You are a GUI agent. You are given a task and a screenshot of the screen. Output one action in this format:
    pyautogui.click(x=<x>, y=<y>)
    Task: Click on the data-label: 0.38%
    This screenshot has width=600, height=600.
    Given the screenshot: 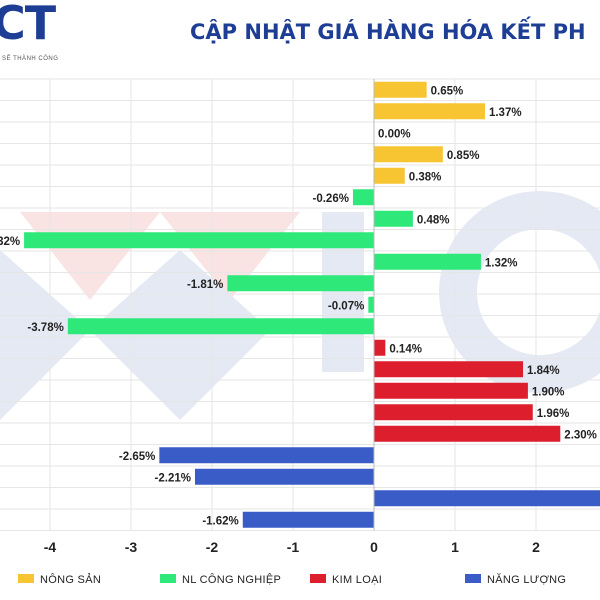 What is the action you would take?
    pyautogui.click(x=425, y=177)
    